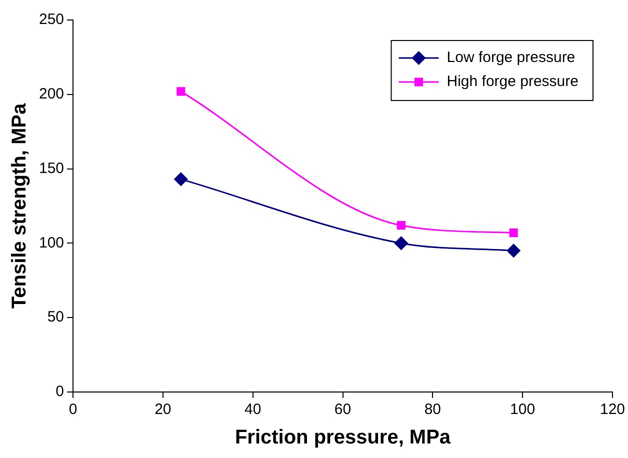 This screenshot has height=458, width=628. I want to click on y-tick-label: 200, so click(51, 94).